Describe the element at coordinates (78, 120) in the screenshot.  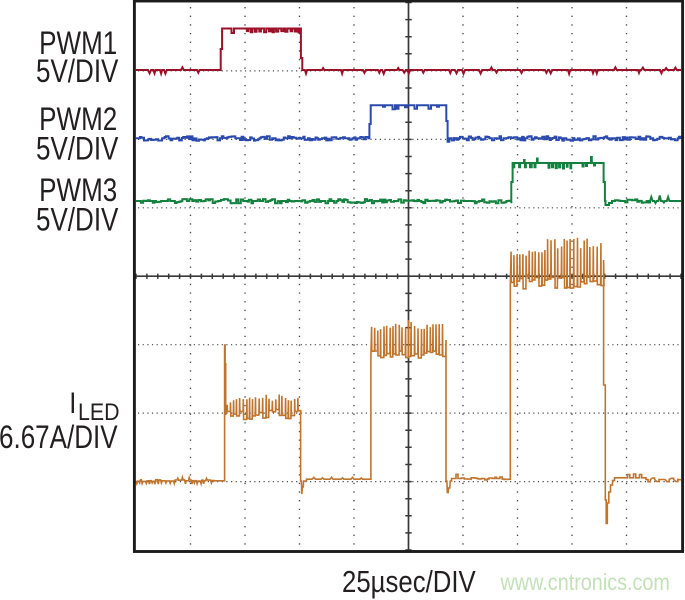
I see `svg-text: PWM2` at that location.